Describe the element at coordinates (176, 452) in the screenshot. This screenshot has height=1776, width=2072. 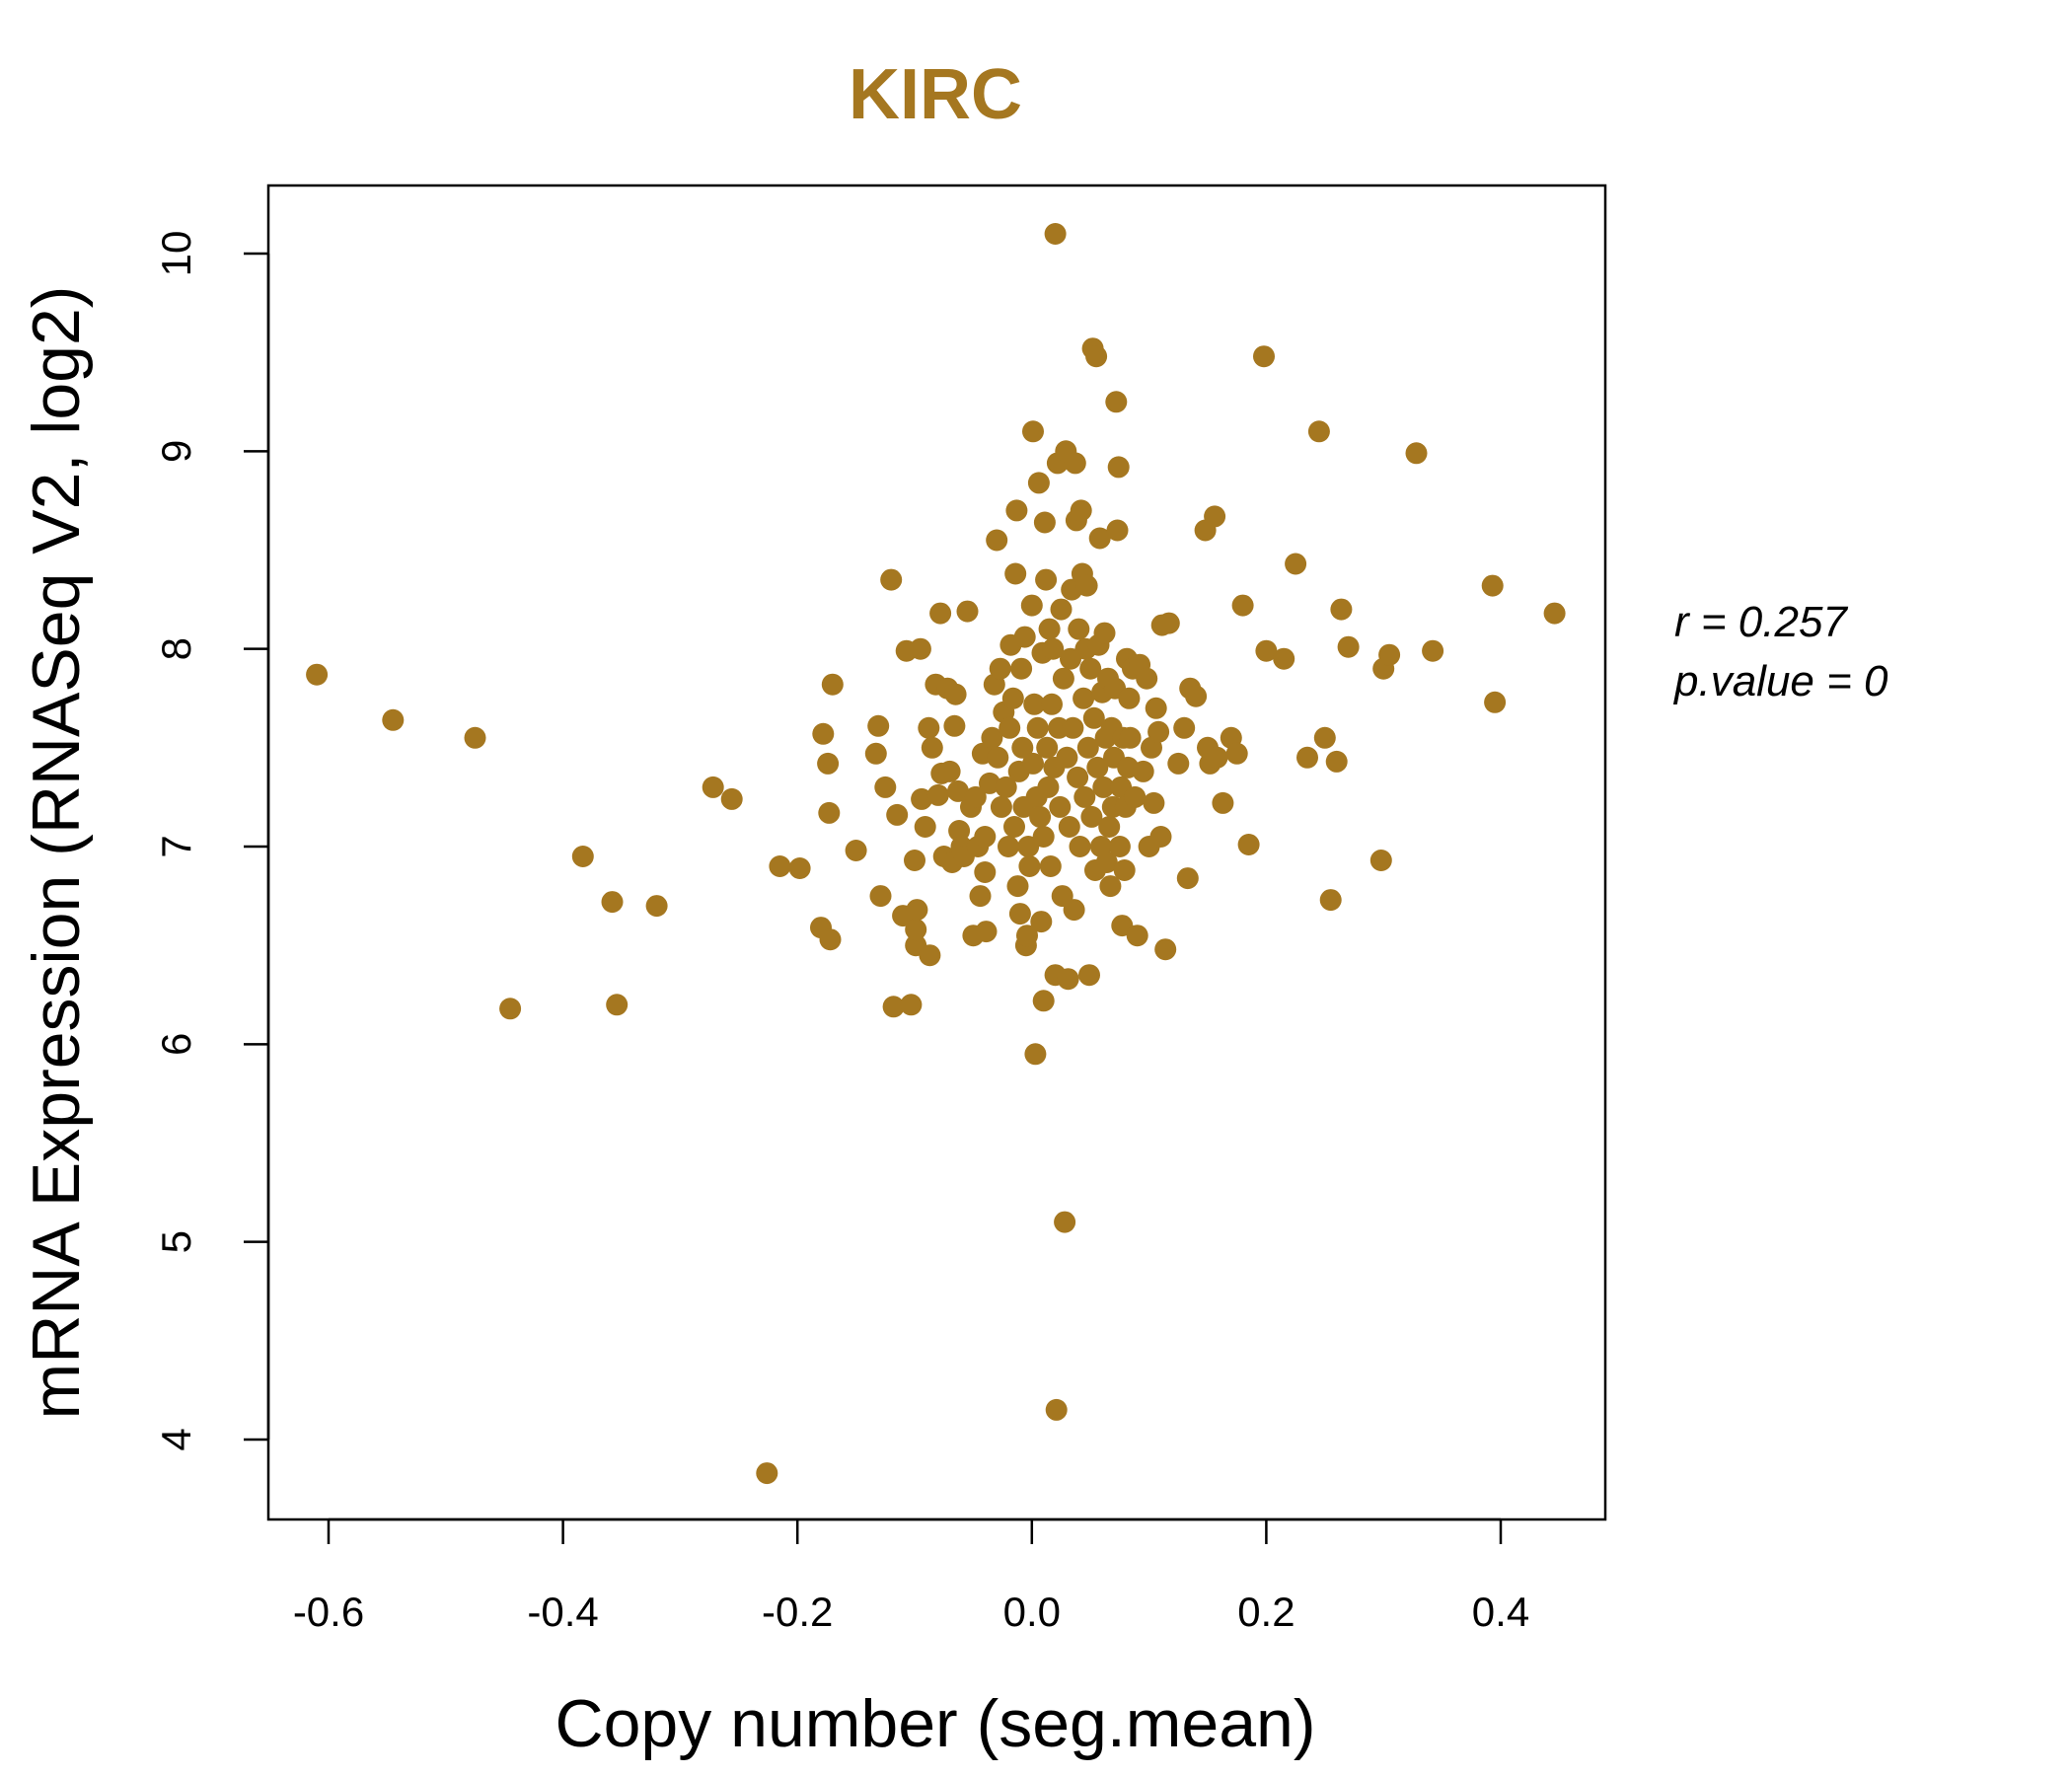
I see `y-tick-label: 9` at that location.